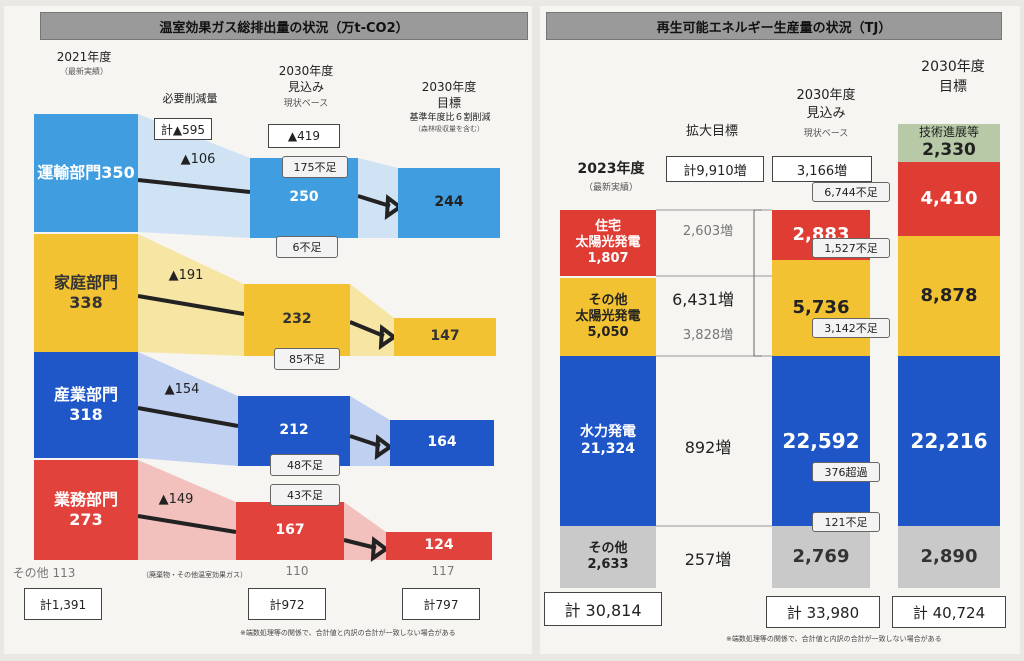  What do you see at coordinates (348, 633) in the screenshot?
I see `ghg-footnote: ※端数処理等の関係で、合計値と内訳の合計が一致しない場合がある` at bounding box center [348, 633].